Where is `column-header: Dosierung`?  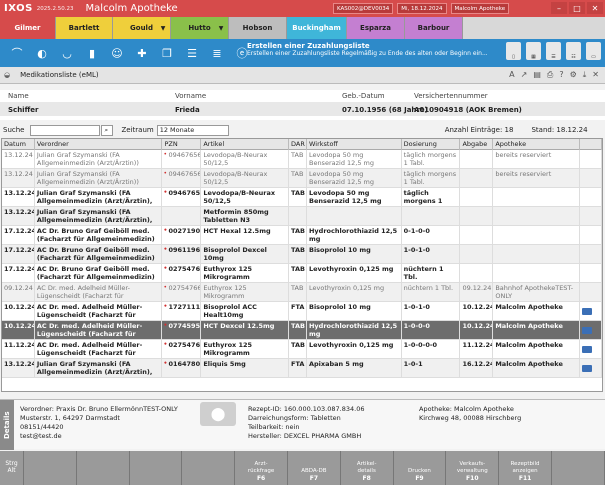 column-header: Dosierung is located at coordinates (431, 144).